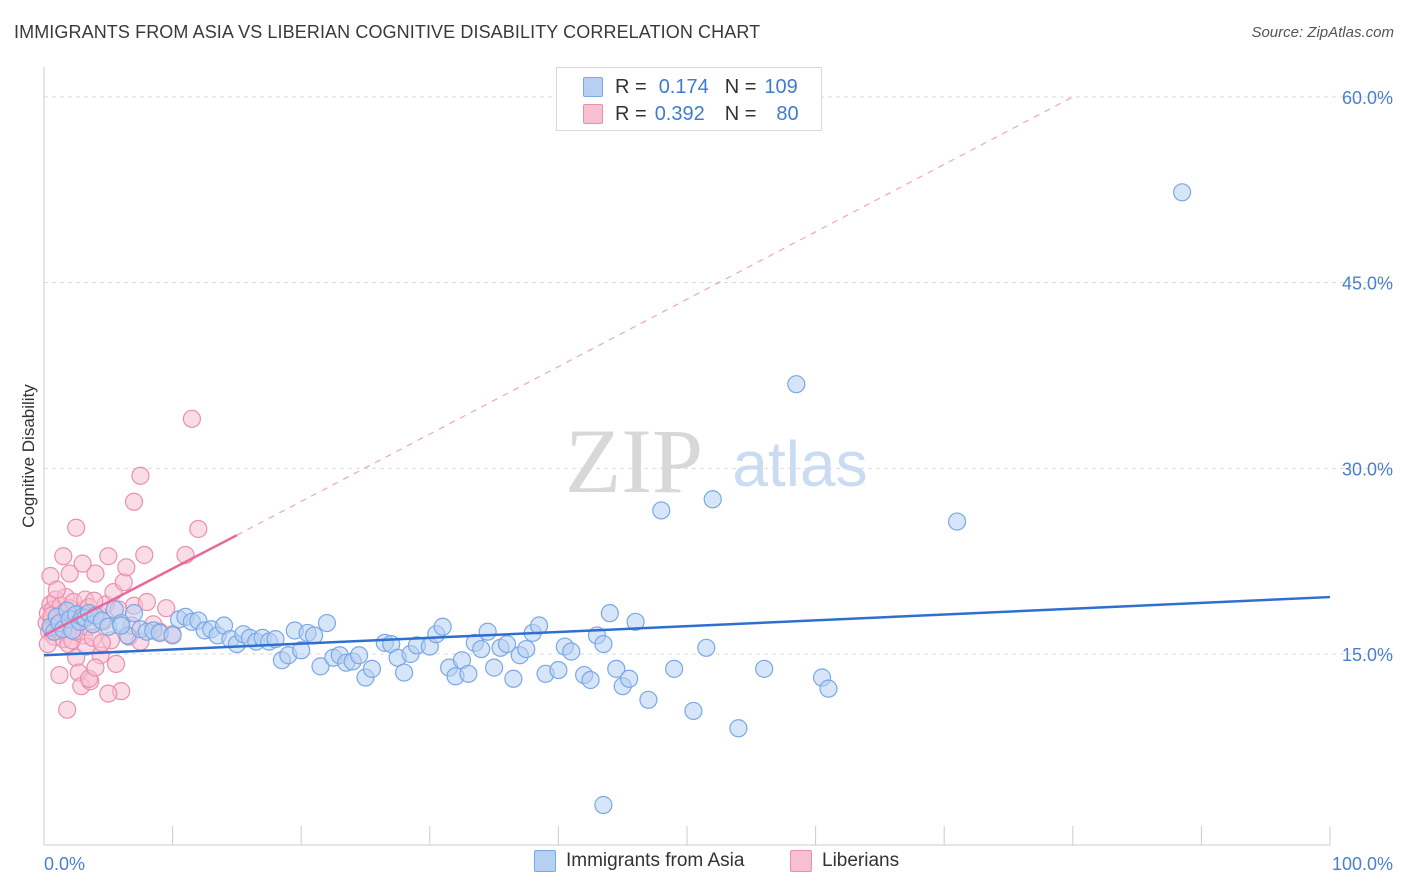 This screenshot has height=892, width=1406. Describe the element at coordinates (1367, 655) in the screenshot. I see `y-tick-label: 15.0%` at that location.